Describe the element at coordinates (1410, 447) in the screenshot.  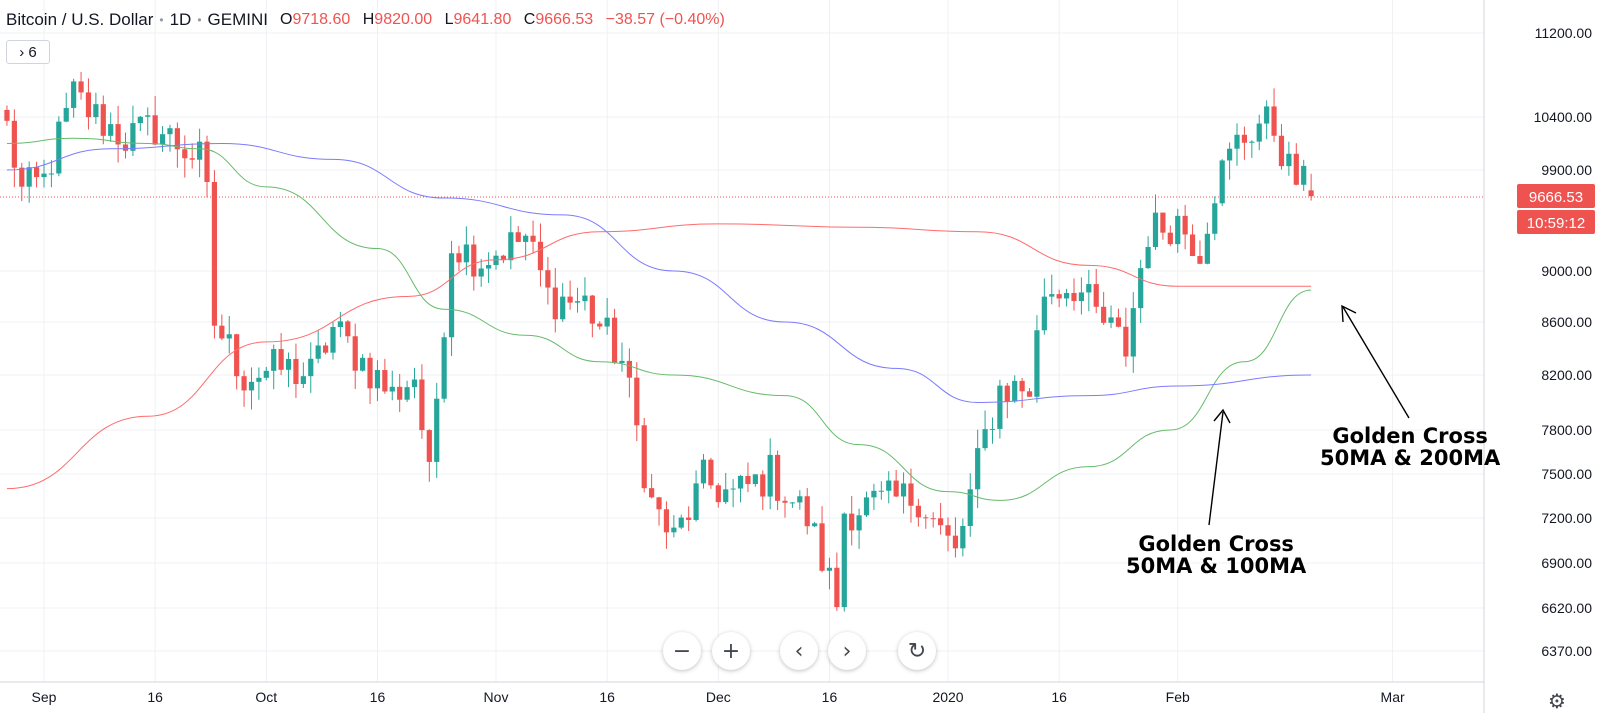
I see `annotation-golden-cross-200: Golden Cross 50MA & 200MA` at that location.